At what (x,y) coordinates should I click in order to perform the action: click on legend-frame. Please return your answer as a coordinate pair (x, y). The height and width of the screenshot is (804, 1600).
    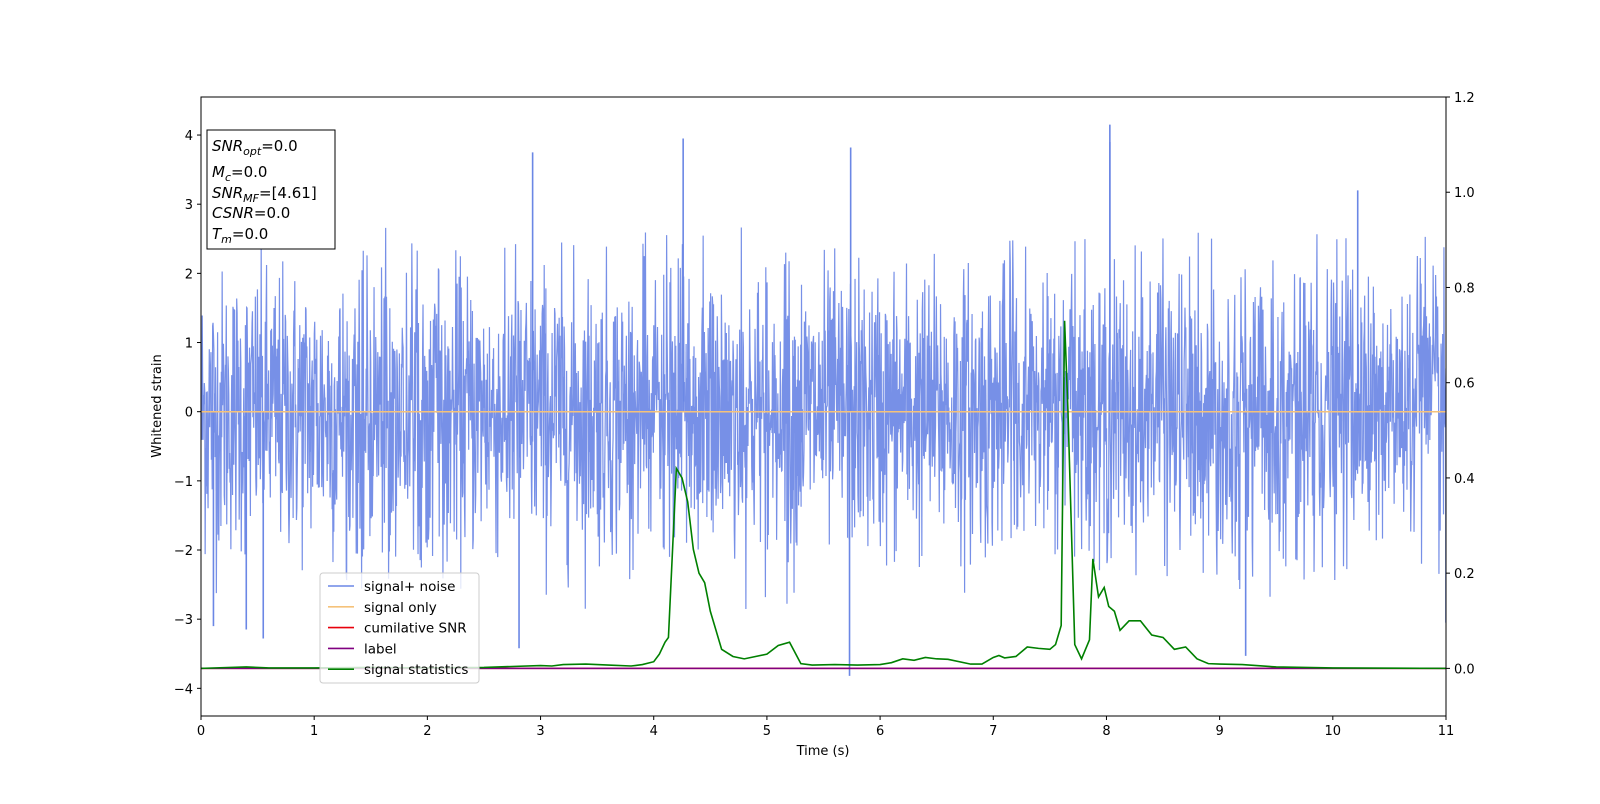
    Looking at the image, I should click on (399, 628).